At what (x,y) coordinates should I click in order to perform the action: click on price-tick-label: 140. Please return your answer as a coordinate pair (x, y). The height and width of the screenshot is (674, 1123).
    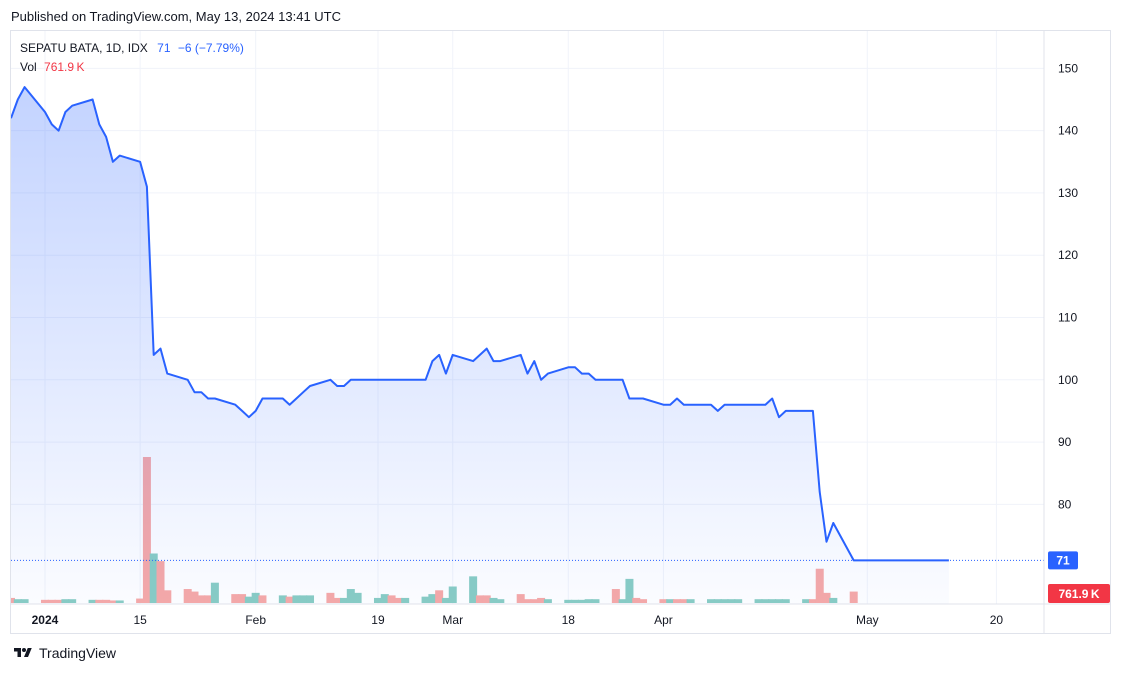
    Looking at the image, I should click on (1068, 131).